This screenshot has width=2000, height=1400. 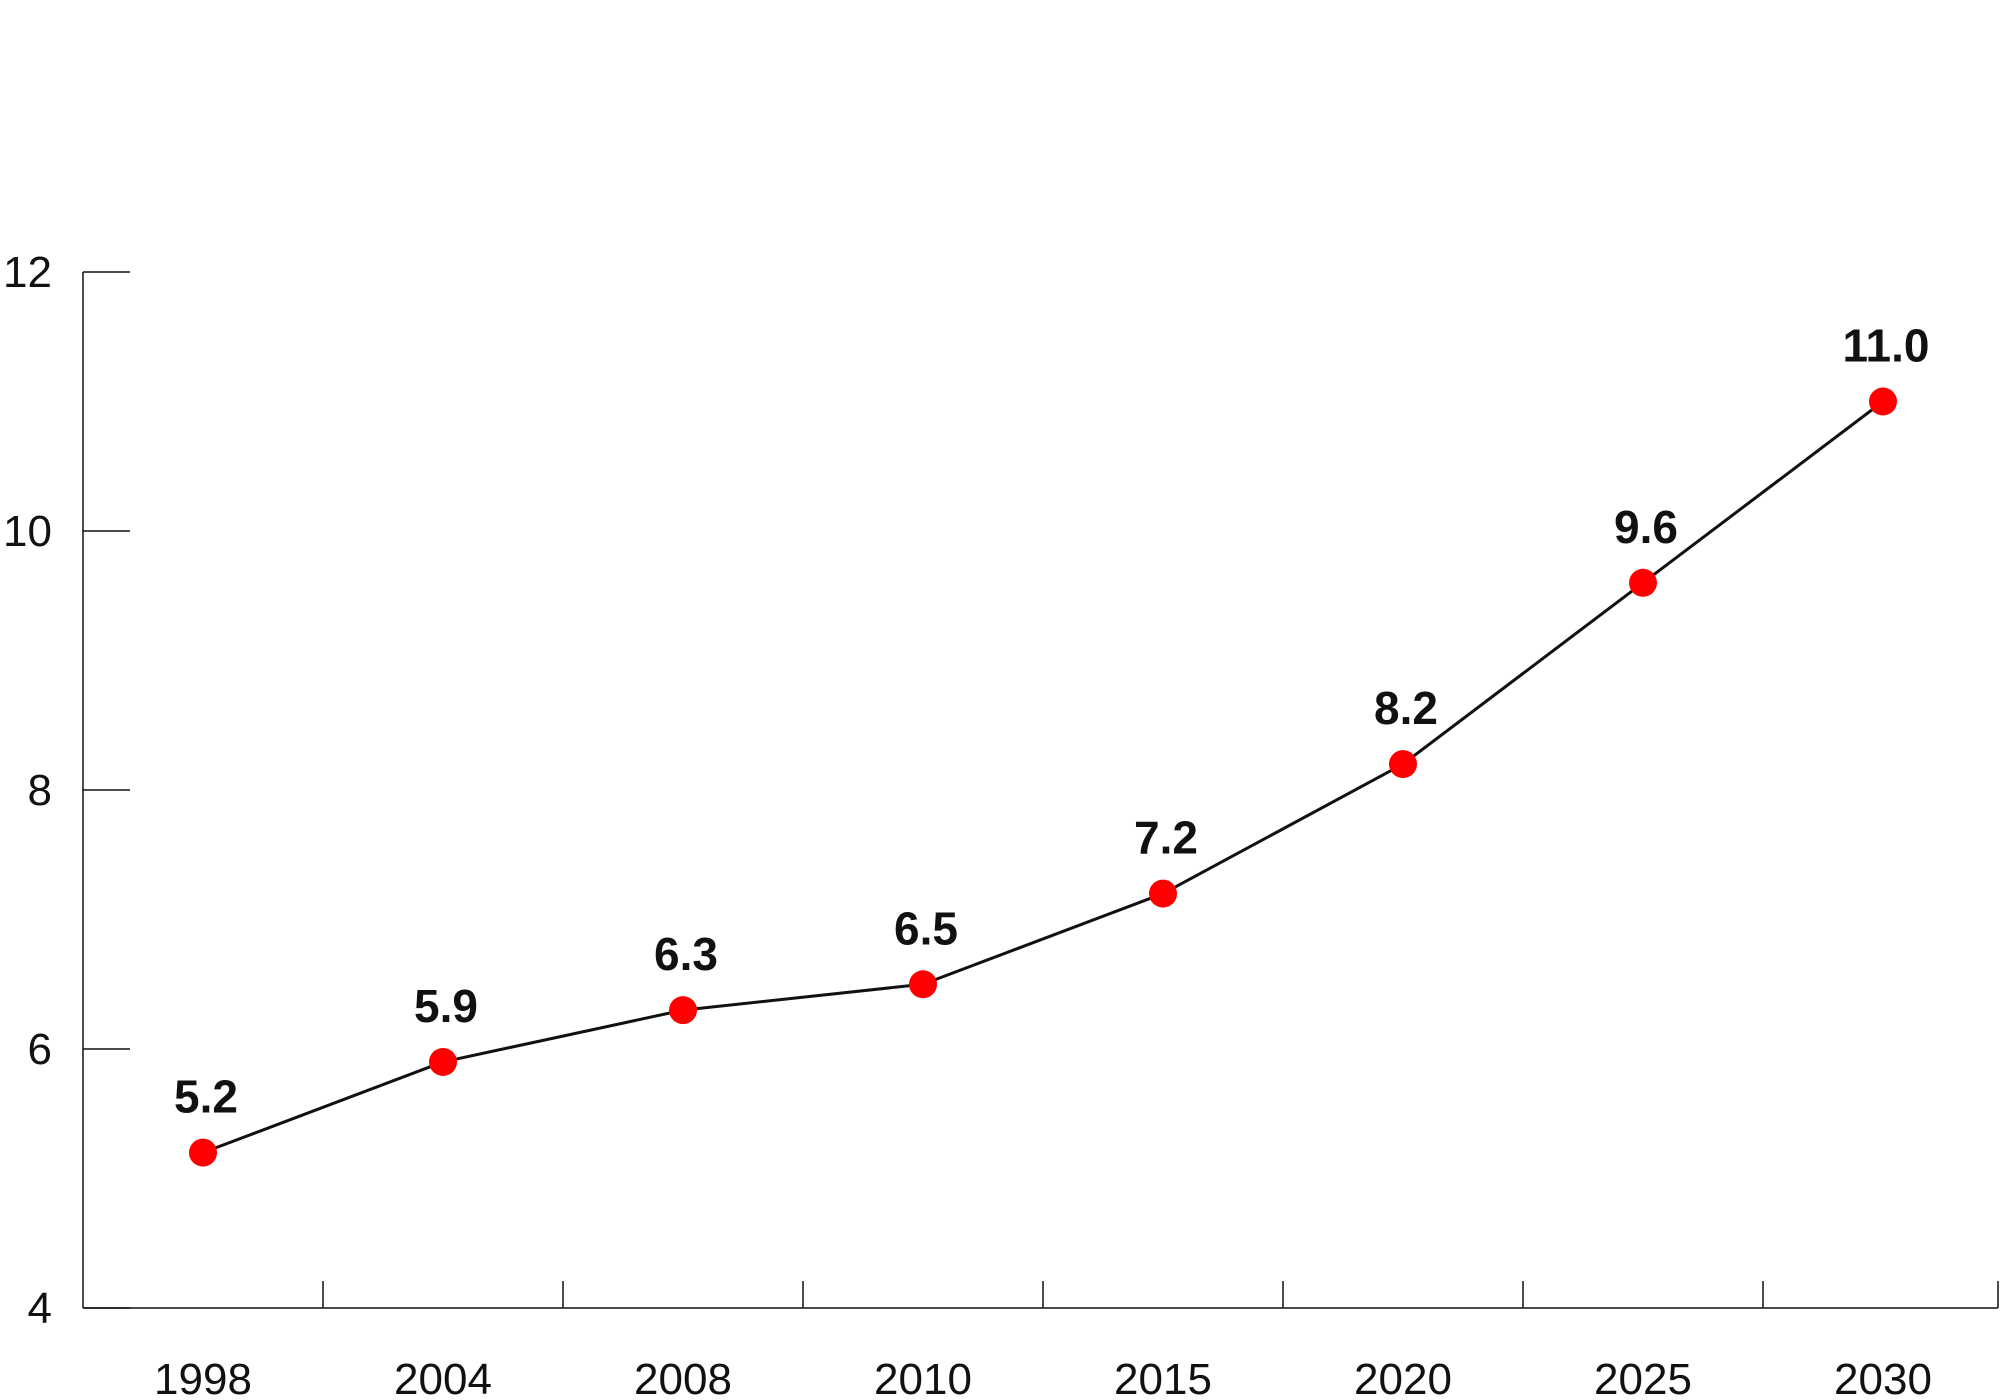 I want to click on y-tick-label: 8, so click(x=40, y=790).